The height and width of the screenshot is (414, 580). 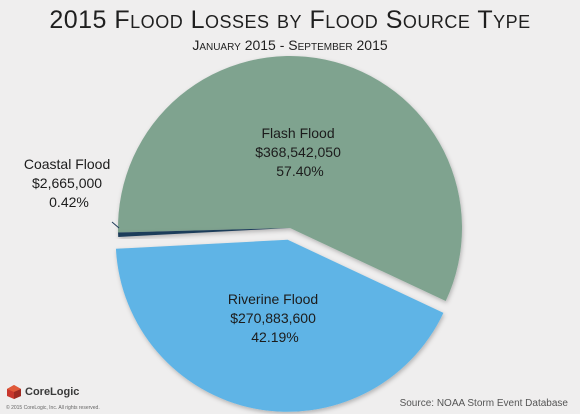 I want to click on corelogic-logo: CoreLogic, so click(x=42, y=392).